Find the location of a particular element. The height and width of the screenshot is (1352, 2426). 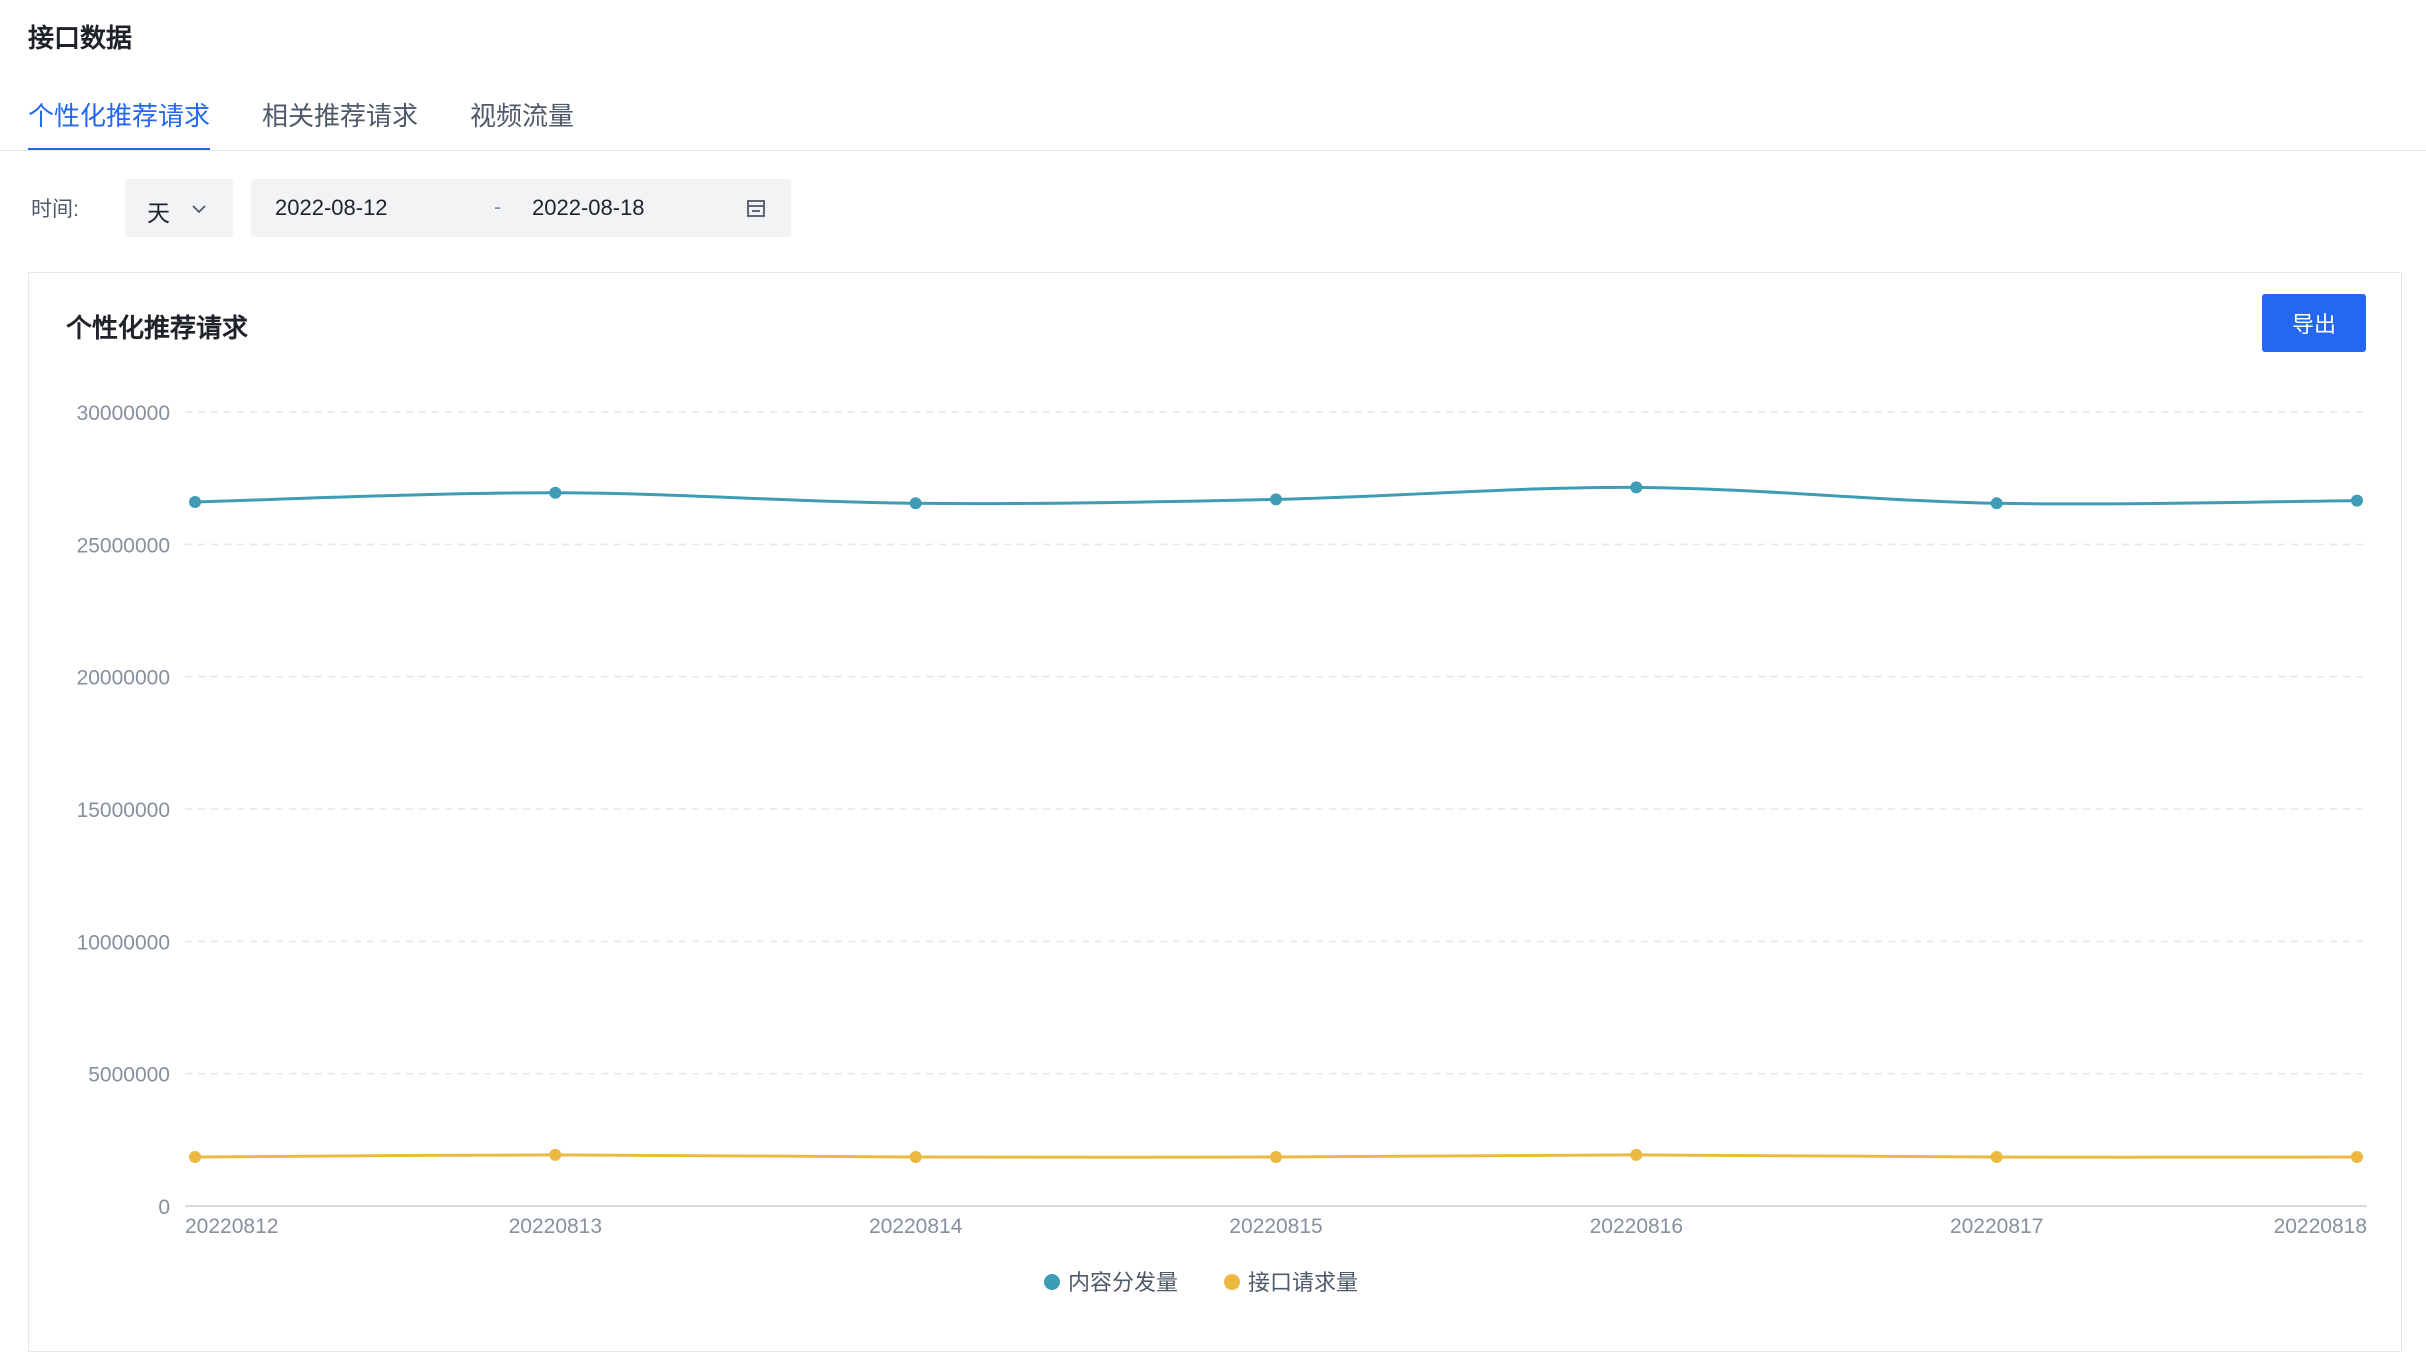

y-tick-label: 15000000 is located at coordinates (123, 810).